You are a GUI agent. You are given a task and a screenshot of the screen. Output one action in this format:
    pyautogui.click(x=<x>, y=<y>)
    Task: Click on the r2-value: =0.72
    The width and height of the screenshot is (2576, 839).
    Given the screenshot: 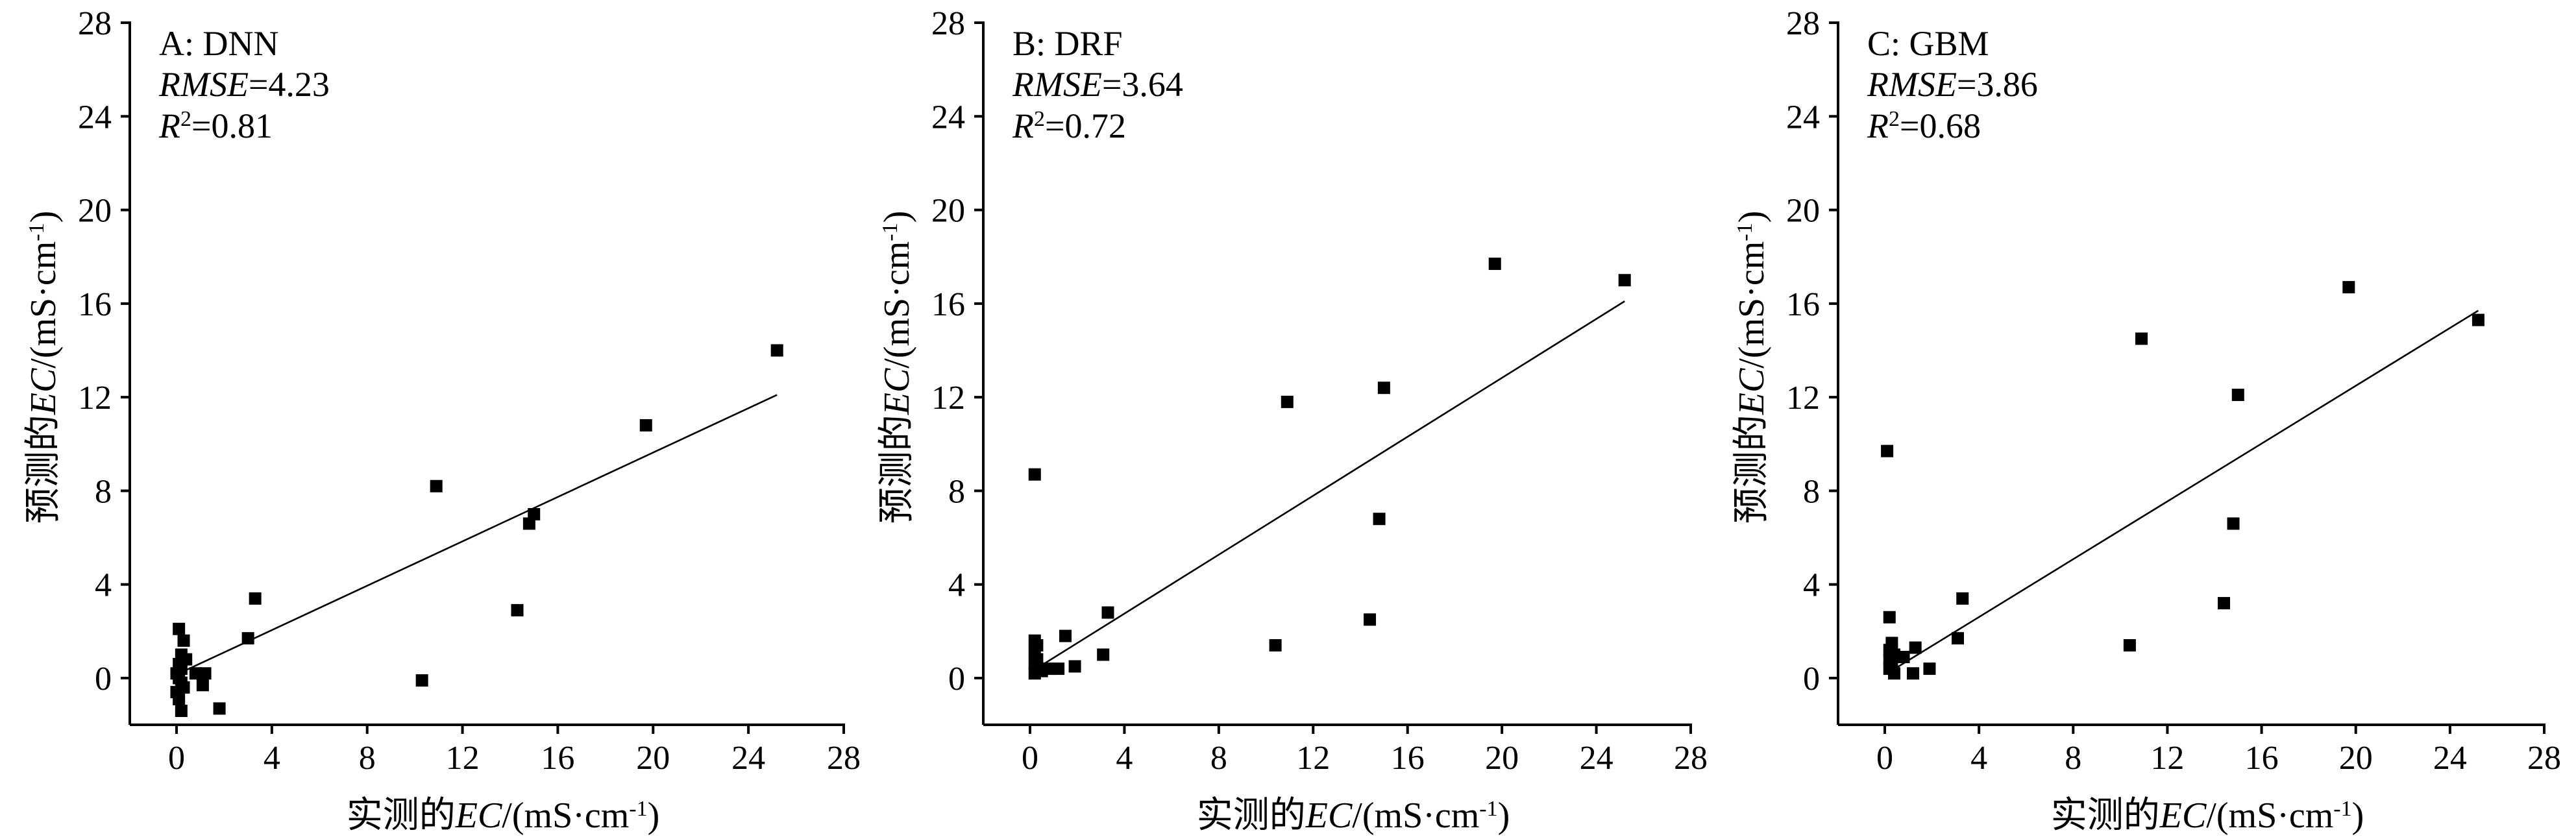 What is the action you would take?
    pyautogui.click(x=1085, y=125)
    